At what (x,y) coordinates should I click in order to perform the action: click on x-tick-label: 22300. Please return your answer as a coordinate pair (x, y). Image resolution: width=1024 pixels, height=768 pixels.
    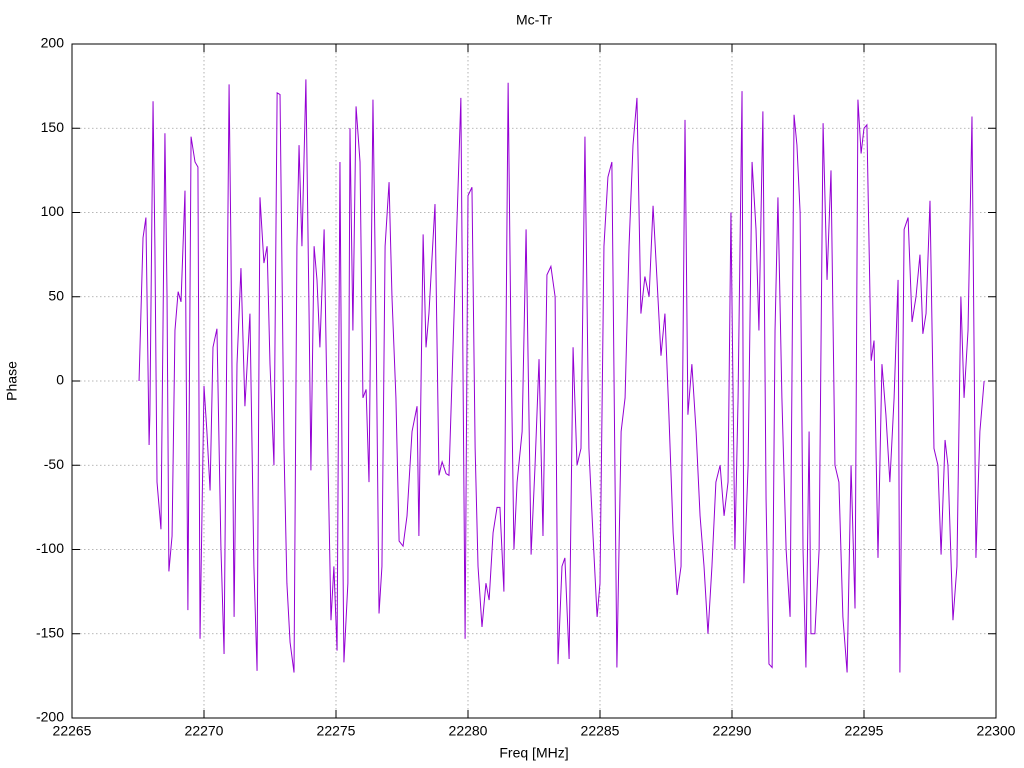
    Looking at the image, I should click on (996, 731).